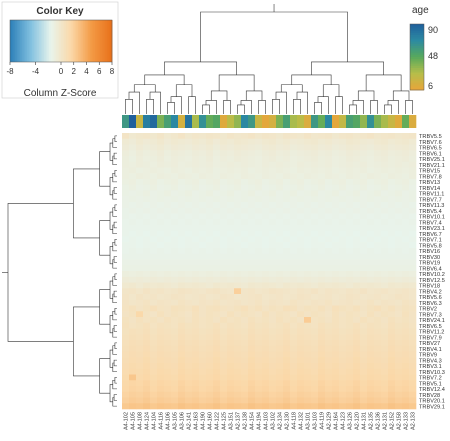 The height and width of the screenshot is (441, 450). I want to click on color-key-title: Color Key, so click(60, 11).